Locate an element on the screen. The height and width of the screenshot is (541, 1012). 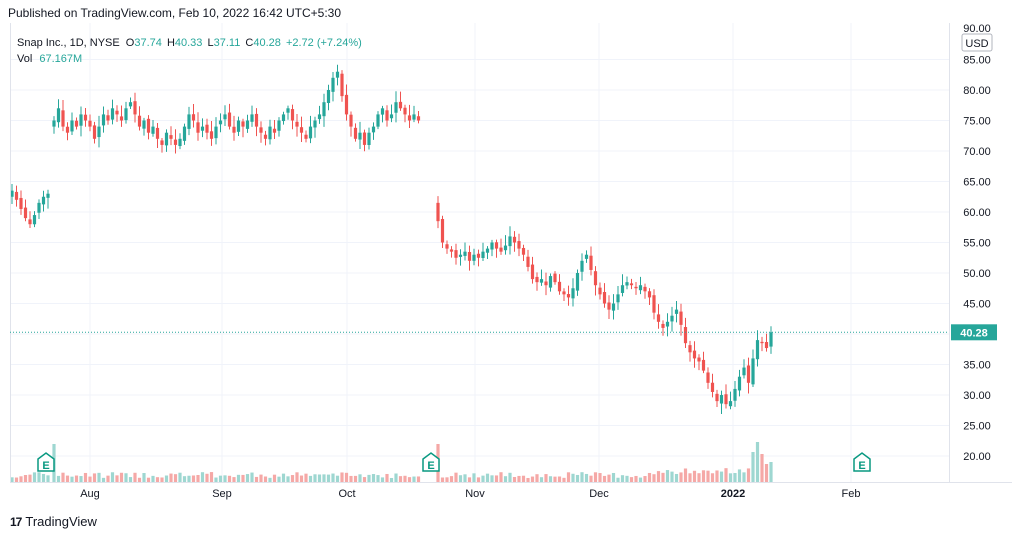
price-tick-label: 30.00 is located at coordinates (977, 396).